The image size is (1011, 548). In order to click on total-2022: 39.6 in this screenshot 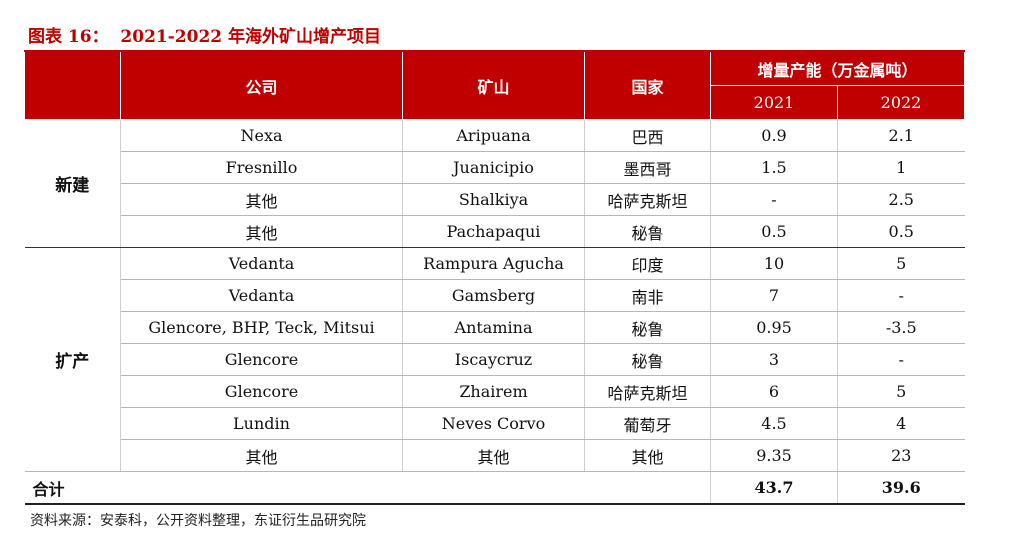, I will do `click(900, 488)`.